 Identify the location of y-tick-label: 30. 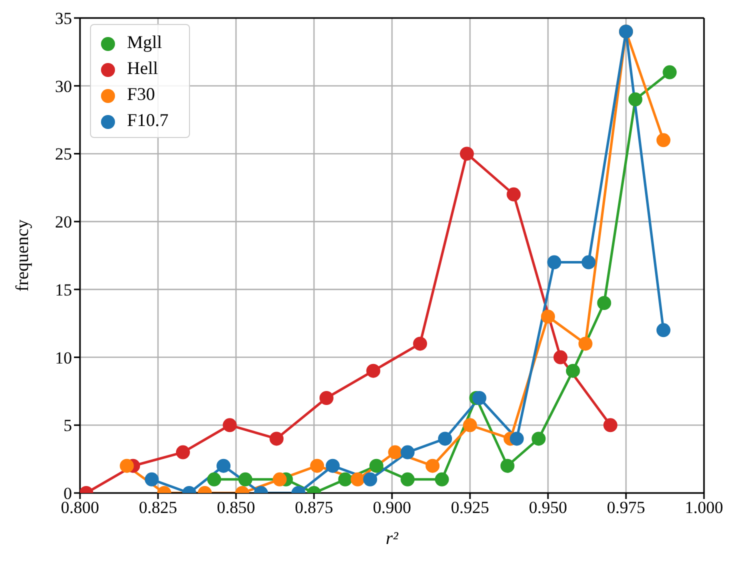
(63, 86).